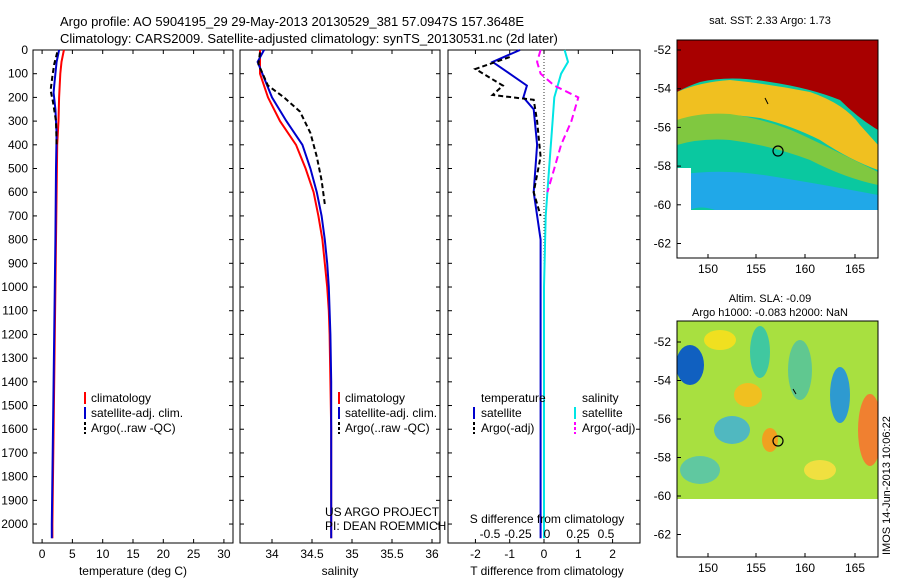  What do you see at coordinates (855, 269) in the screenshot?
I see `map-x-tick-label: 165` at bounding box center [855, 269].